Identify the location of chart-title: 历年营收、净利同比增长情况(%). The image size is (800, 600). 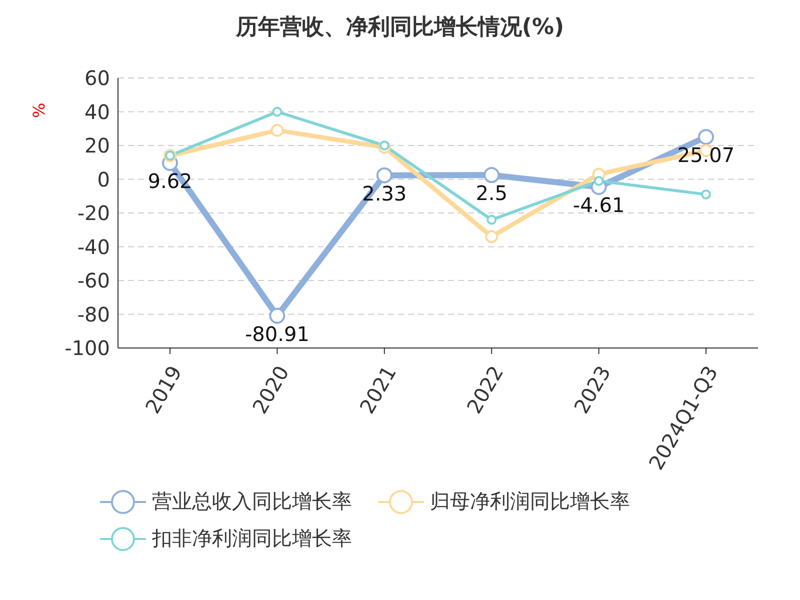
(400, 28).